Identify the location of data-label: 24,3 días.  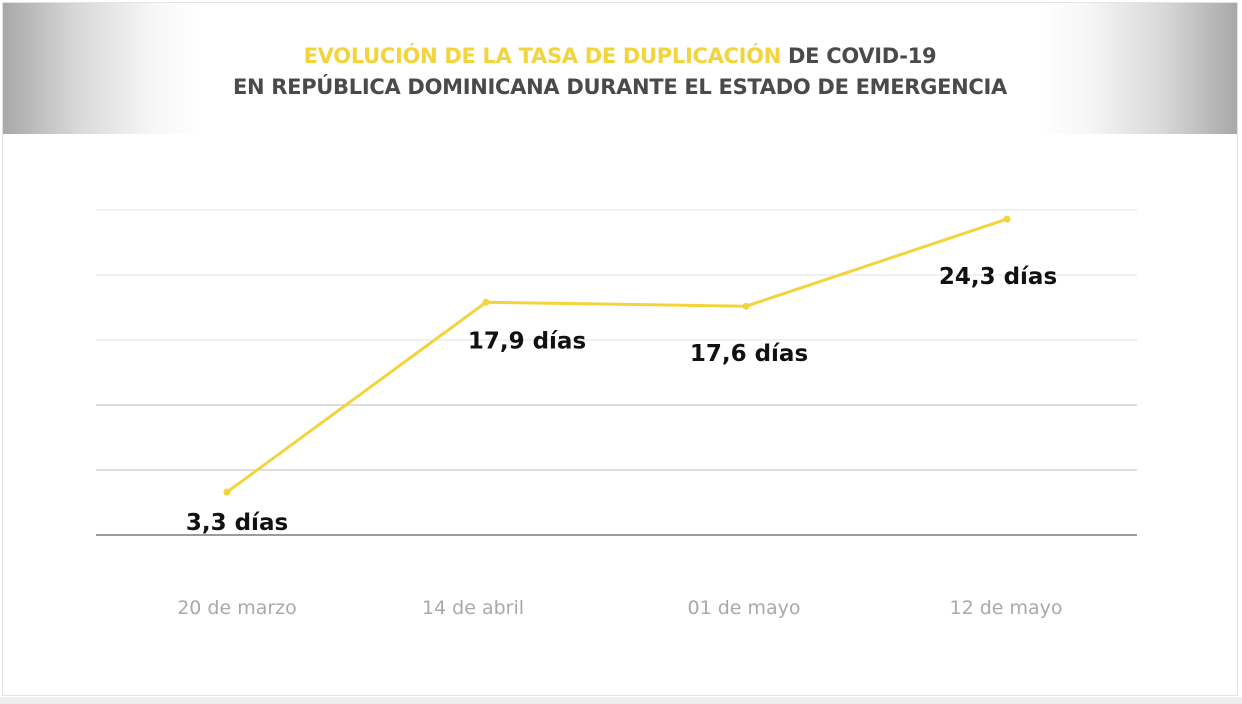
(998, 277).